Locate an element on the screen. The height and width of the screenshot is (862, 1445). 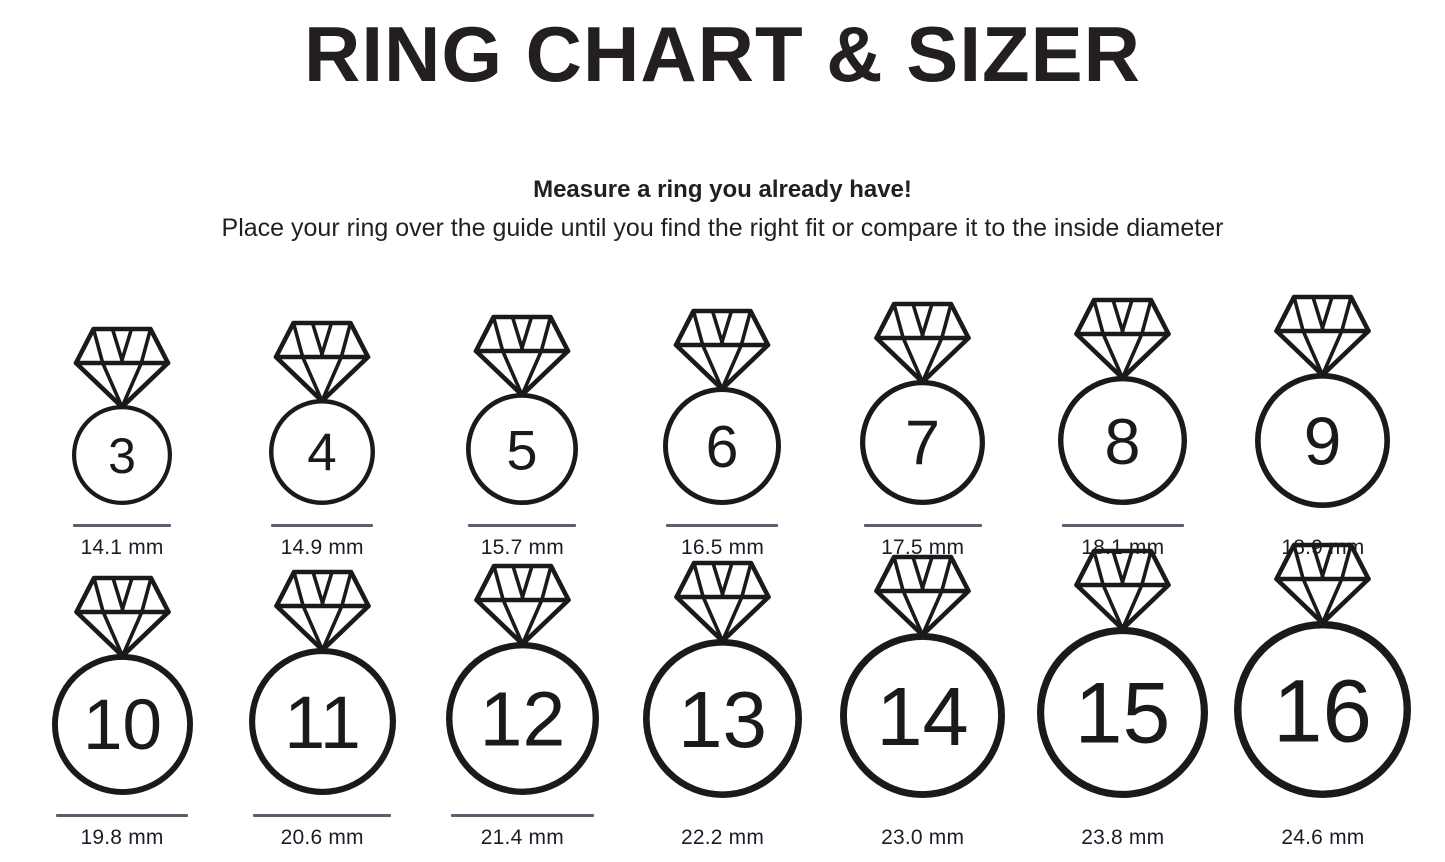
ring-size-number: 14 is located at coordinates (922, 716).